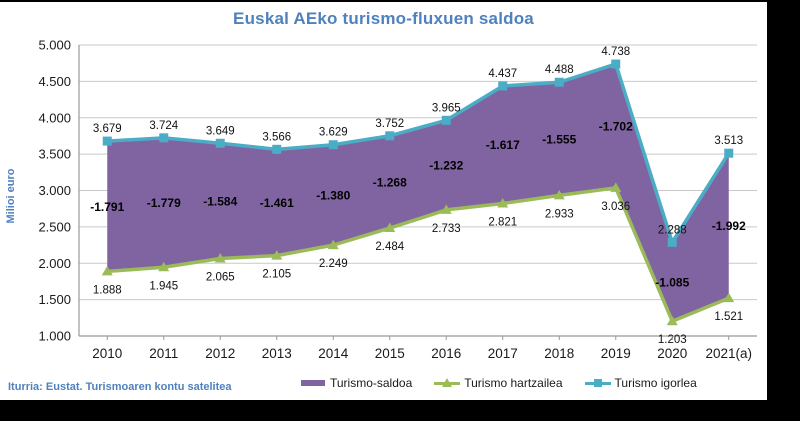 The width and height of the screenshot is (800, 421). I want to click on data-label-saldoa: -1.702, so click(616, 126).